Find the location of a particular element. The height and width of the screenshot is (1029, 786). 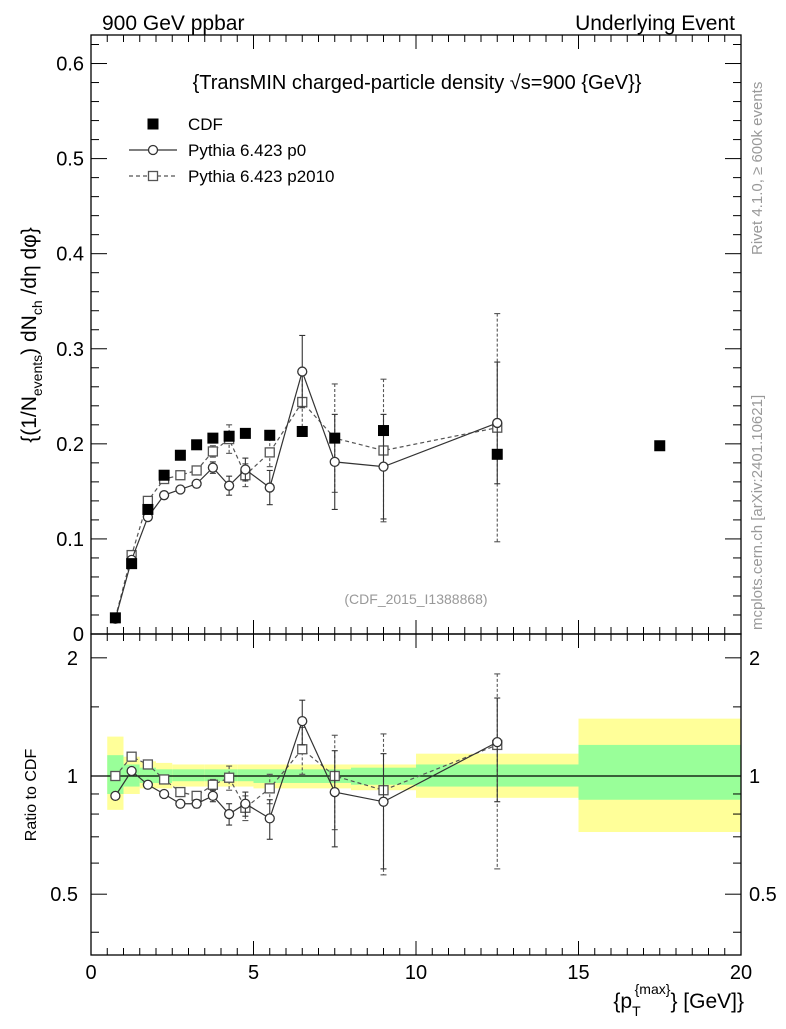

legend: CDF Pythia 6.423 p0 Pythia 6.423 p2010 is located at coordinates (232, 150).